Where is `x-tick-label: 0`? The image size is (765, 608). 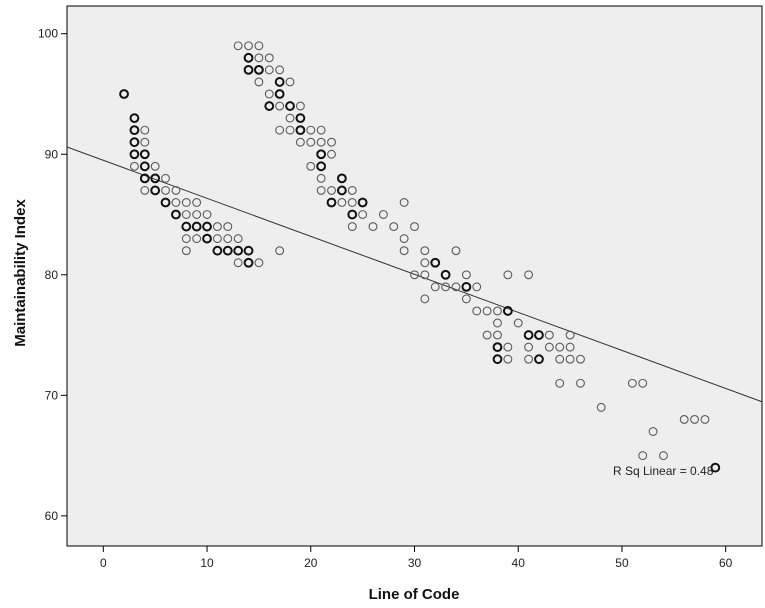
x-tick-label: 0 is located at coordinates (103, 563).